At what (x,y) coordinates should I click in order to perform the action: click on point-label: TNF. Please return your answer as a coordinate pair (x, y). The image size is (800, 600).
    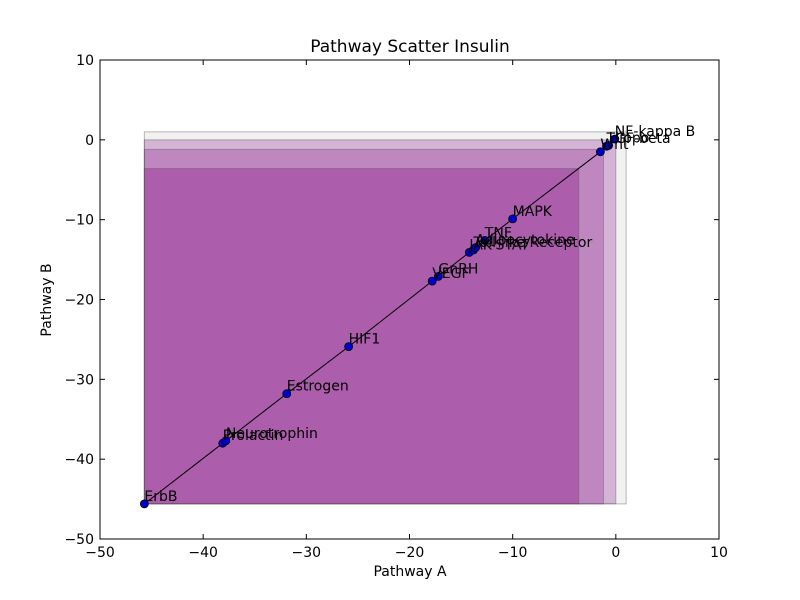
    Looking at the image, I should click on (498, 233).